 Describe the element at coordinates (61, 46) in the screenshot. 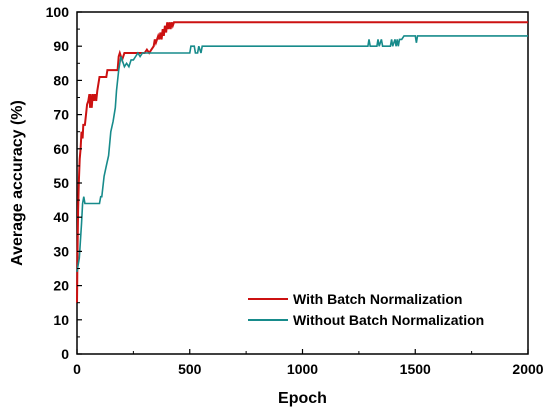

I see `y-tick-label: 90` at that location.